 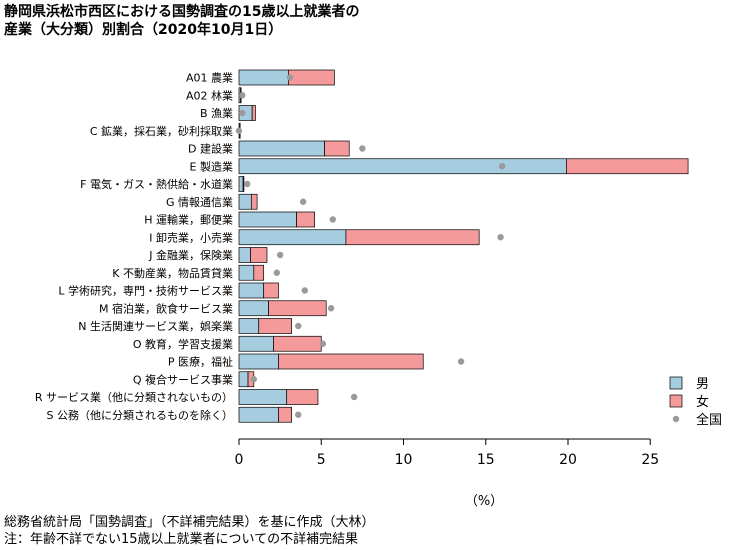 I want to click on category-label: E 製造業, so click(x=211, y=166).